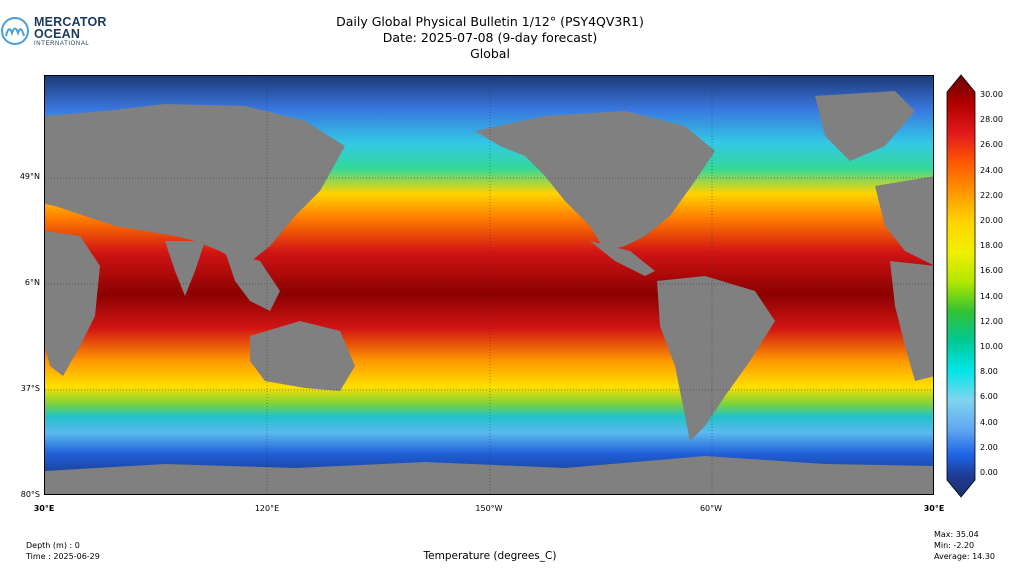 Image resolution: width=1015 pixels, height=576 pixels. Describe the element at coordinates (622, 258) in the screenshot. I see `land-central-america` at that location.